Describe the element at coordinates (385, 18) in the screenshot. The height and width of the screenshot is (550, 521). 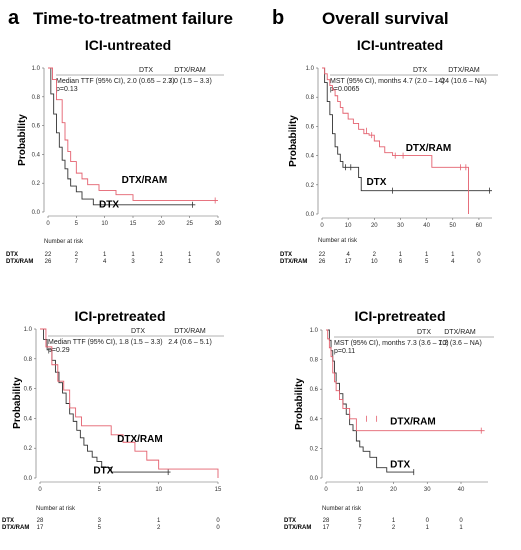
I see `panel-title-b: Overall survival` at that location.